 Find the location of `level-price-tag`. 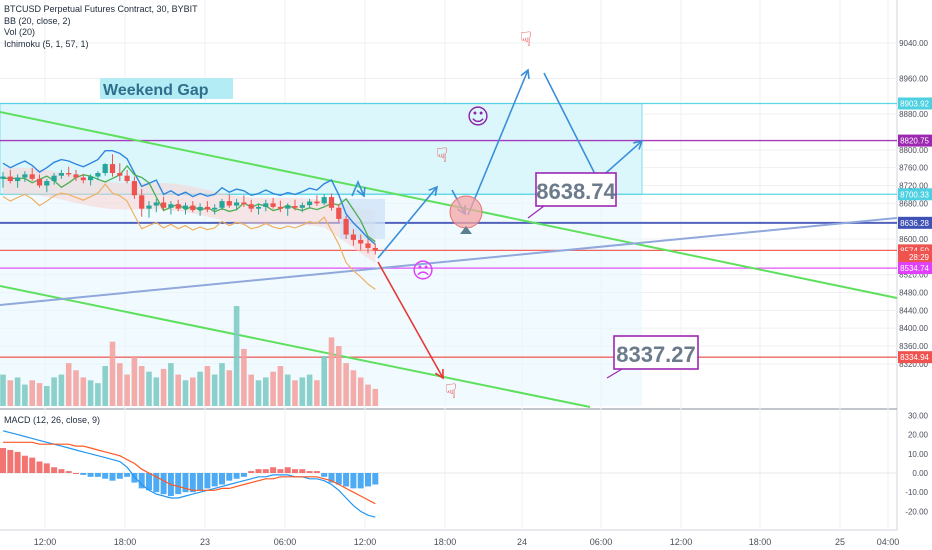

level-price-tag is located at coordinates (915, 103).